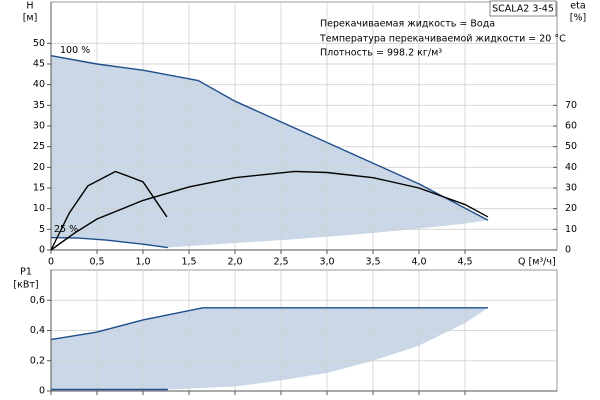 The height and width of the screenshot is (400, 600). I want to click on x-tick-label: 3,0, so click(326, 262).